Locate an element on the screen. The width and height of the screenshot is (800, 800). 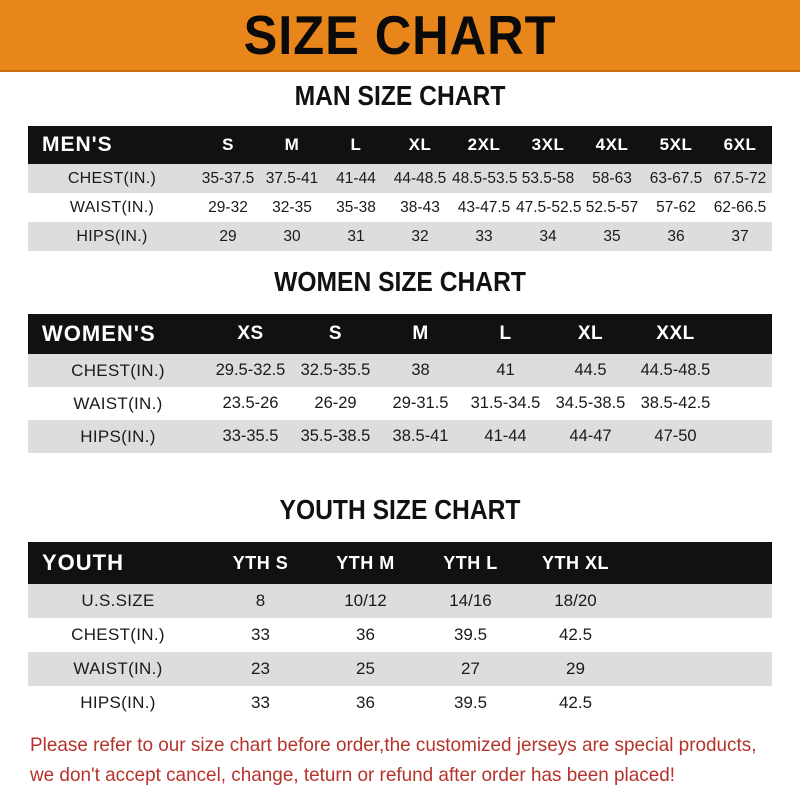
table-cell: 32 is located at coordinates (420, 236).